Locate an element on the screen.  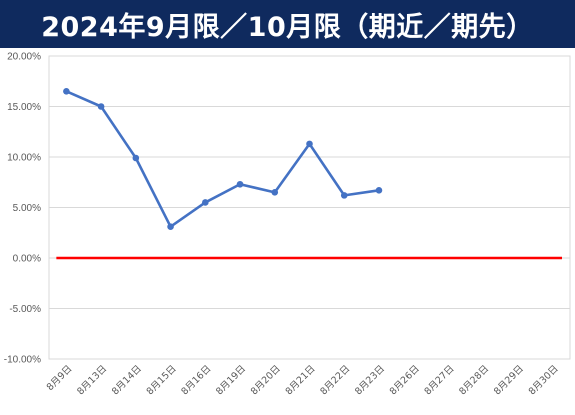
x-tick-label: 8月28日 is located at coordinates (474, 380).